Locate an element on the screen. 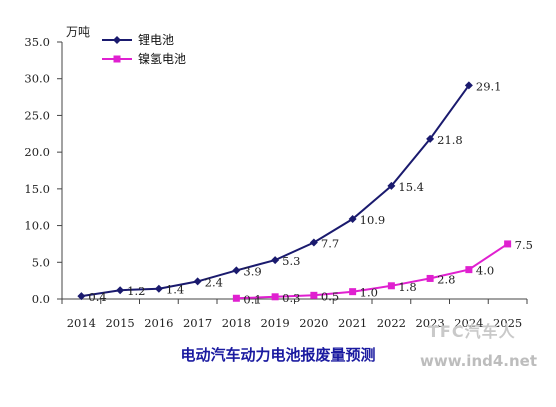  y-tick-label: 25.0 is located at coordinates (37, 115).